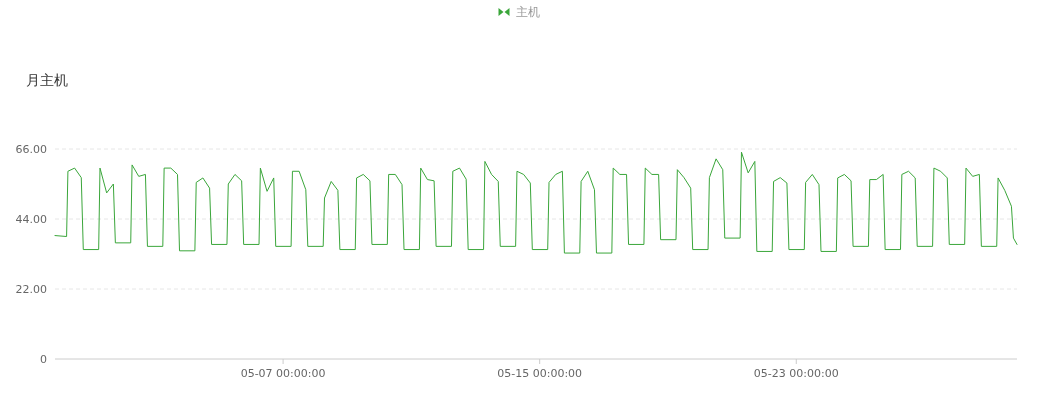  Describe the element at coordinates (527, 12) in the screenshot. I see `text: 主机` at that location.